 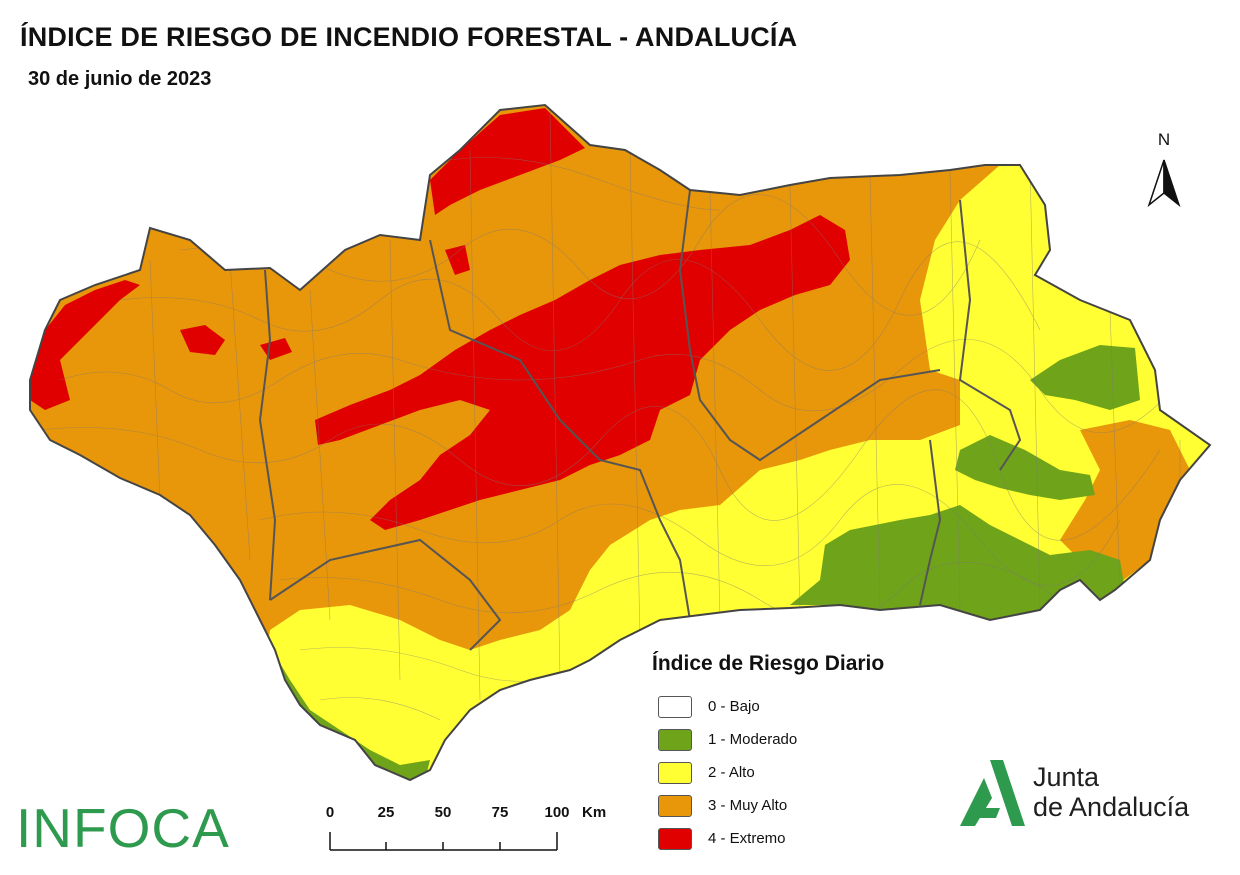 What do you see at coordinates (747, 838) in the screenshot?
I see `legend-label: 4 - Extremo` at bounding box center [747, 838].